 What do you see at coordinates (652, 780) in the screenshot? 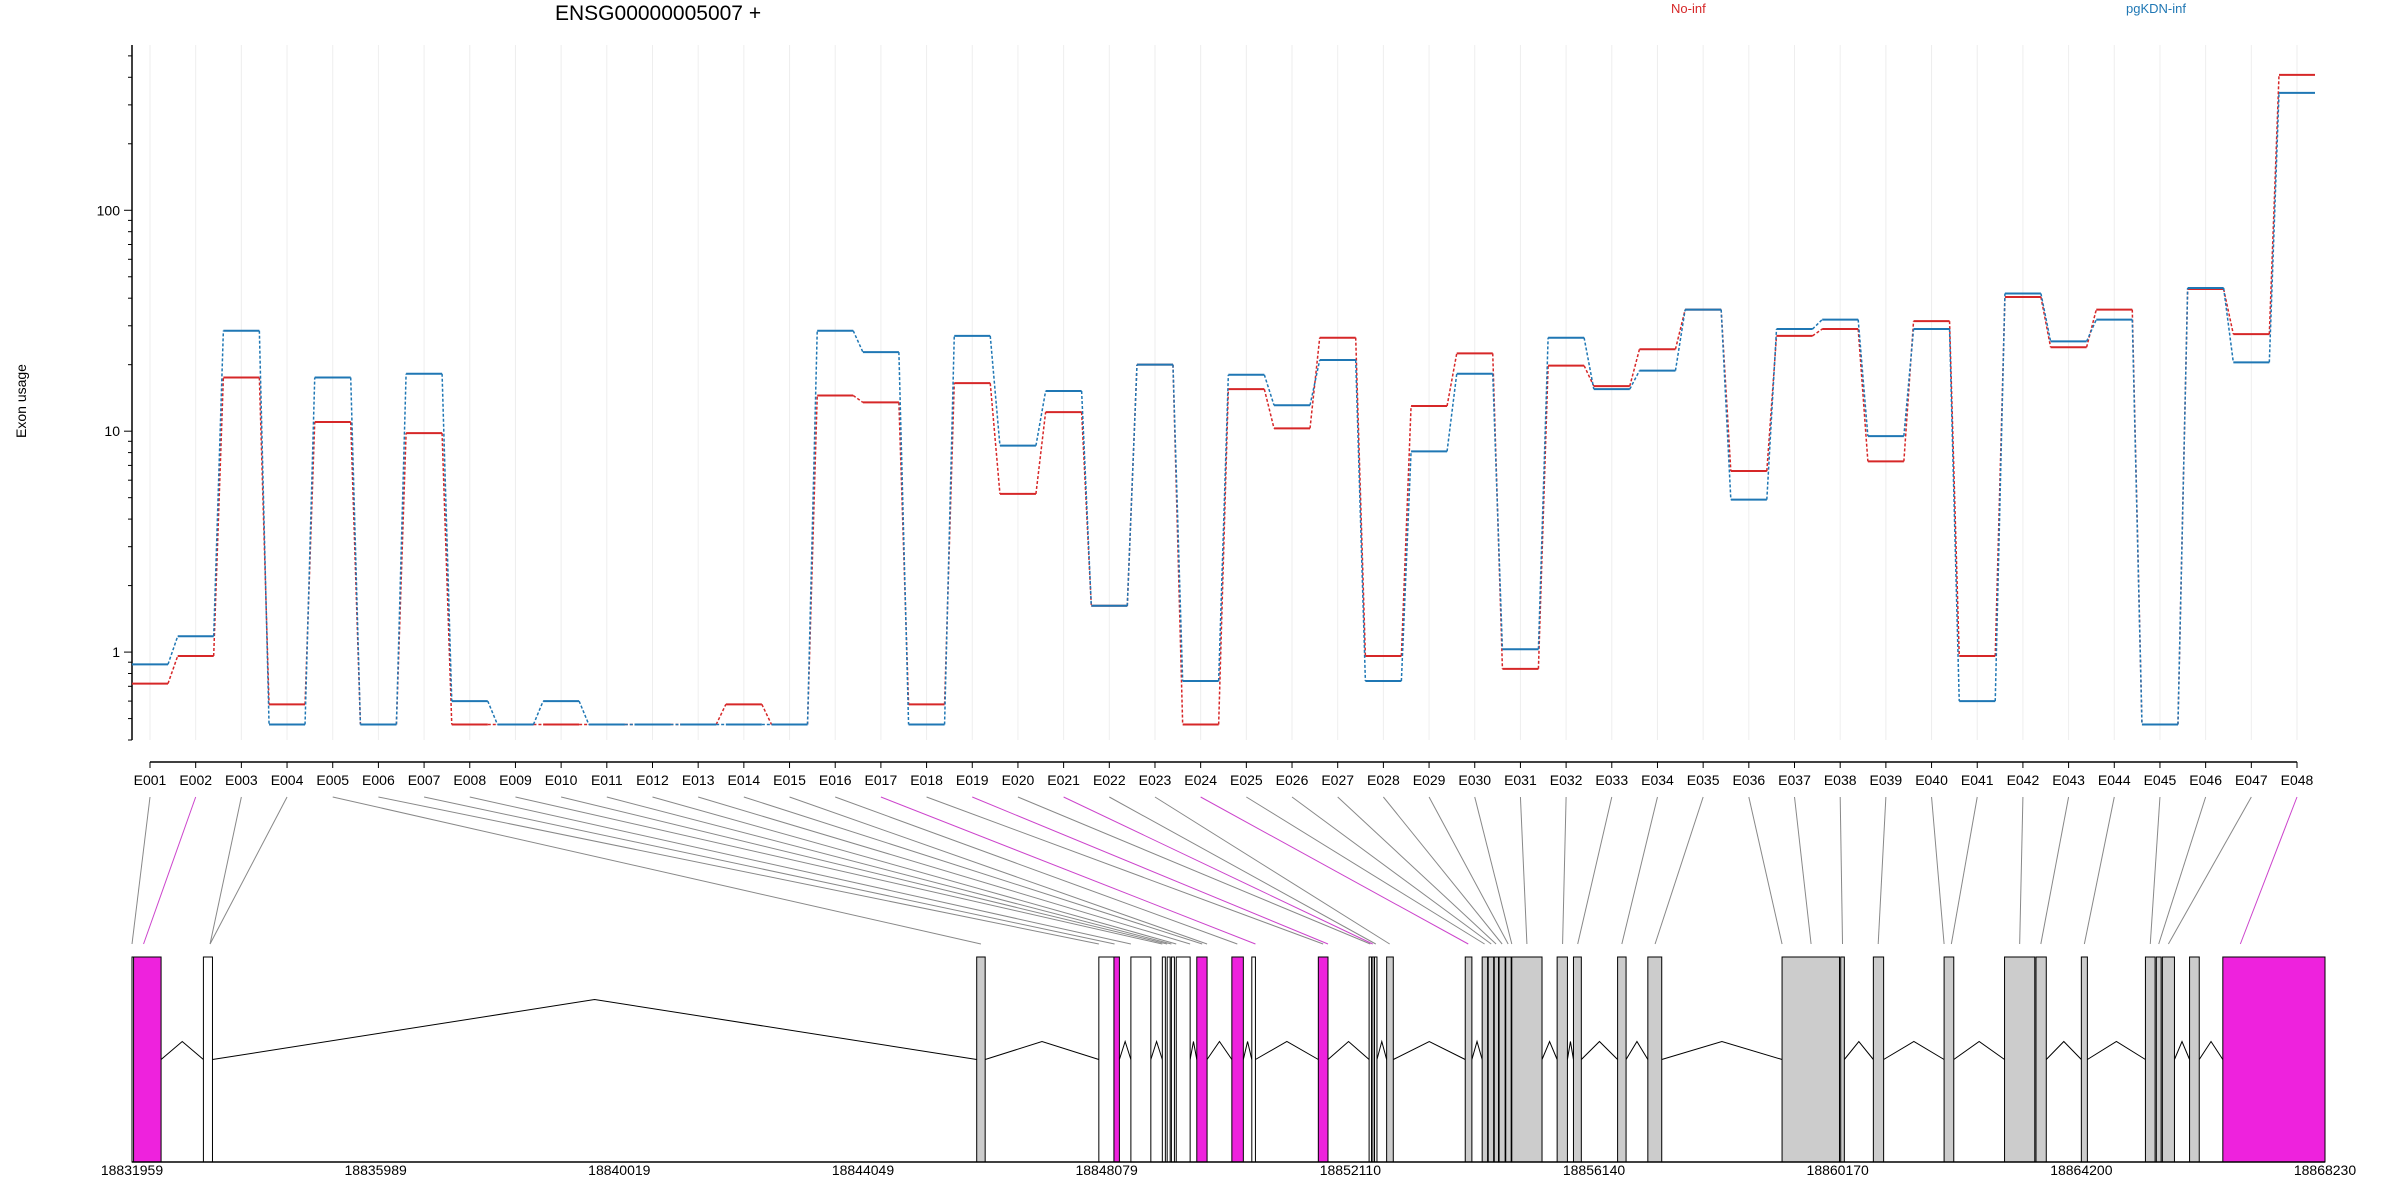
I see `exon-tick-label: E012` at bounding box center [652, 780].